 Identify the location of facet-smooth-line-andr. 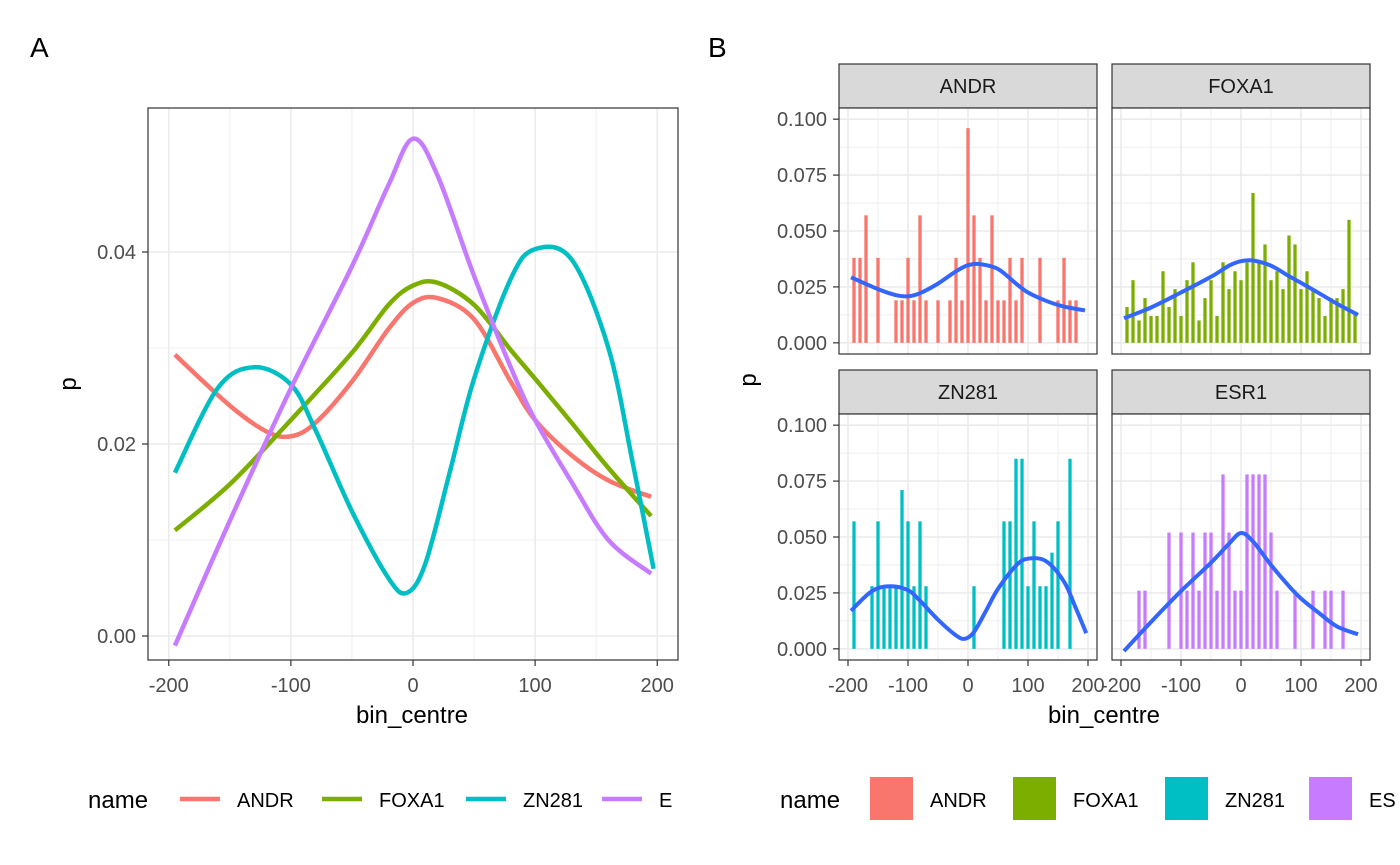
(968, 287).